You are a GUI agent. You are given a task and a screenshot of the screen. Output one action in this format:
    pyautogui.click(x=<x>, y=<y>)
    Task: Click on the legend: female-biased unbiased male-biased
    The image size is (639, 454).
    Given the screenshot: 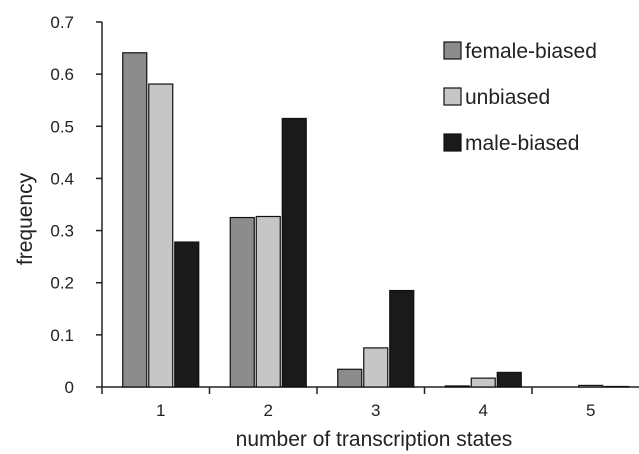 What is the action you would take?
    pyautogui.click(x=520, y=97)
    